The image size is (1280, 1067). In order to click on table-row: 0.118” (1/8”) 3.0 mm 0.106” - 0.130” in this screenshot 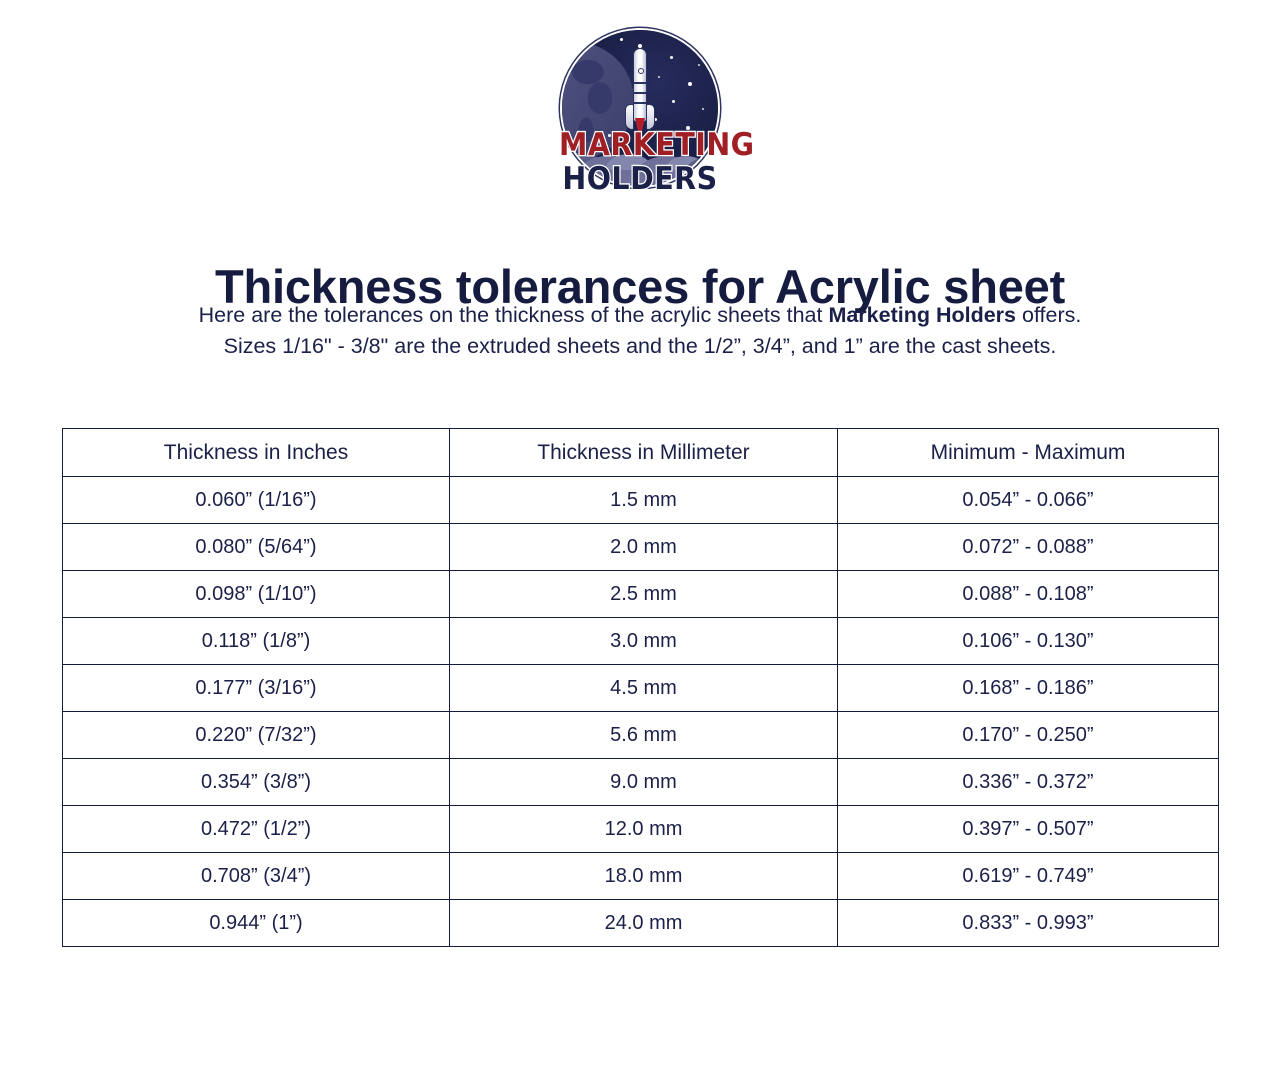, I will do `click(640, 641)`.